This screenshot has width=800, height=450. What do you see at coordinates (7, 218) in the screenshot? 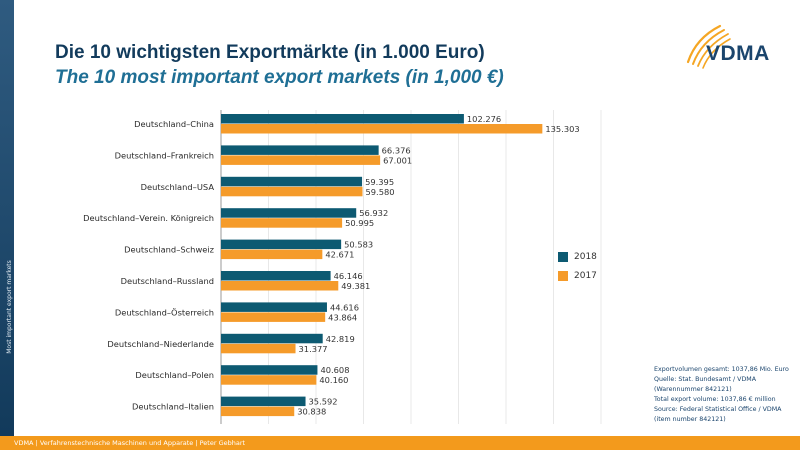
I see `side-strip: Most important export markets` at bounding box center [7, 218].